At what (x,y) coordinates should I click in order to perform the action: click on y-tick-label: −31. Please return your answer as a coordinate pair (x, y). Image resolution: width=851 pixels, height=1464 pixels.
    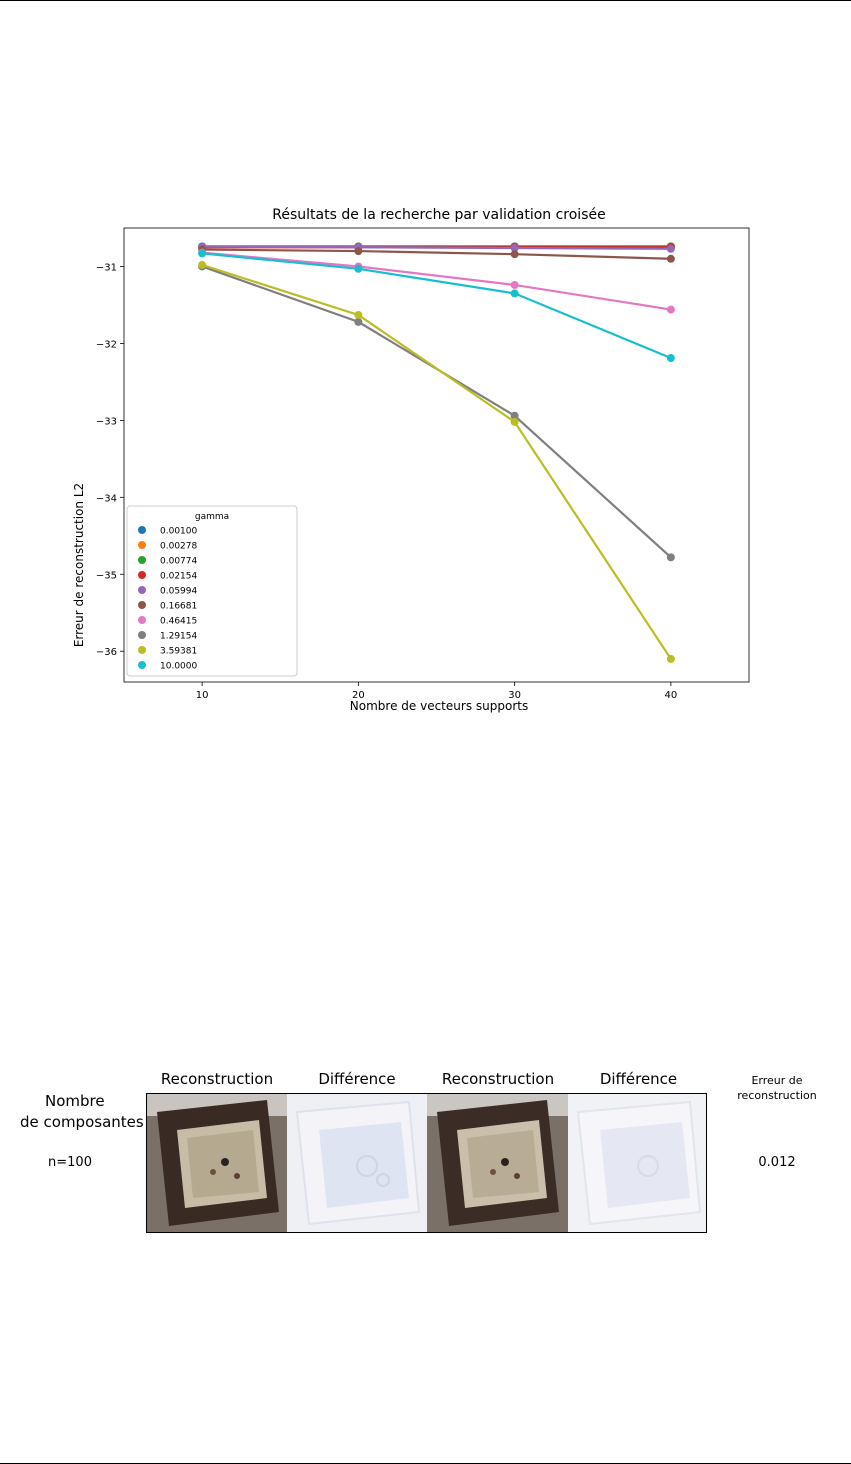
    Looking at the image, I should click on (106, 267).